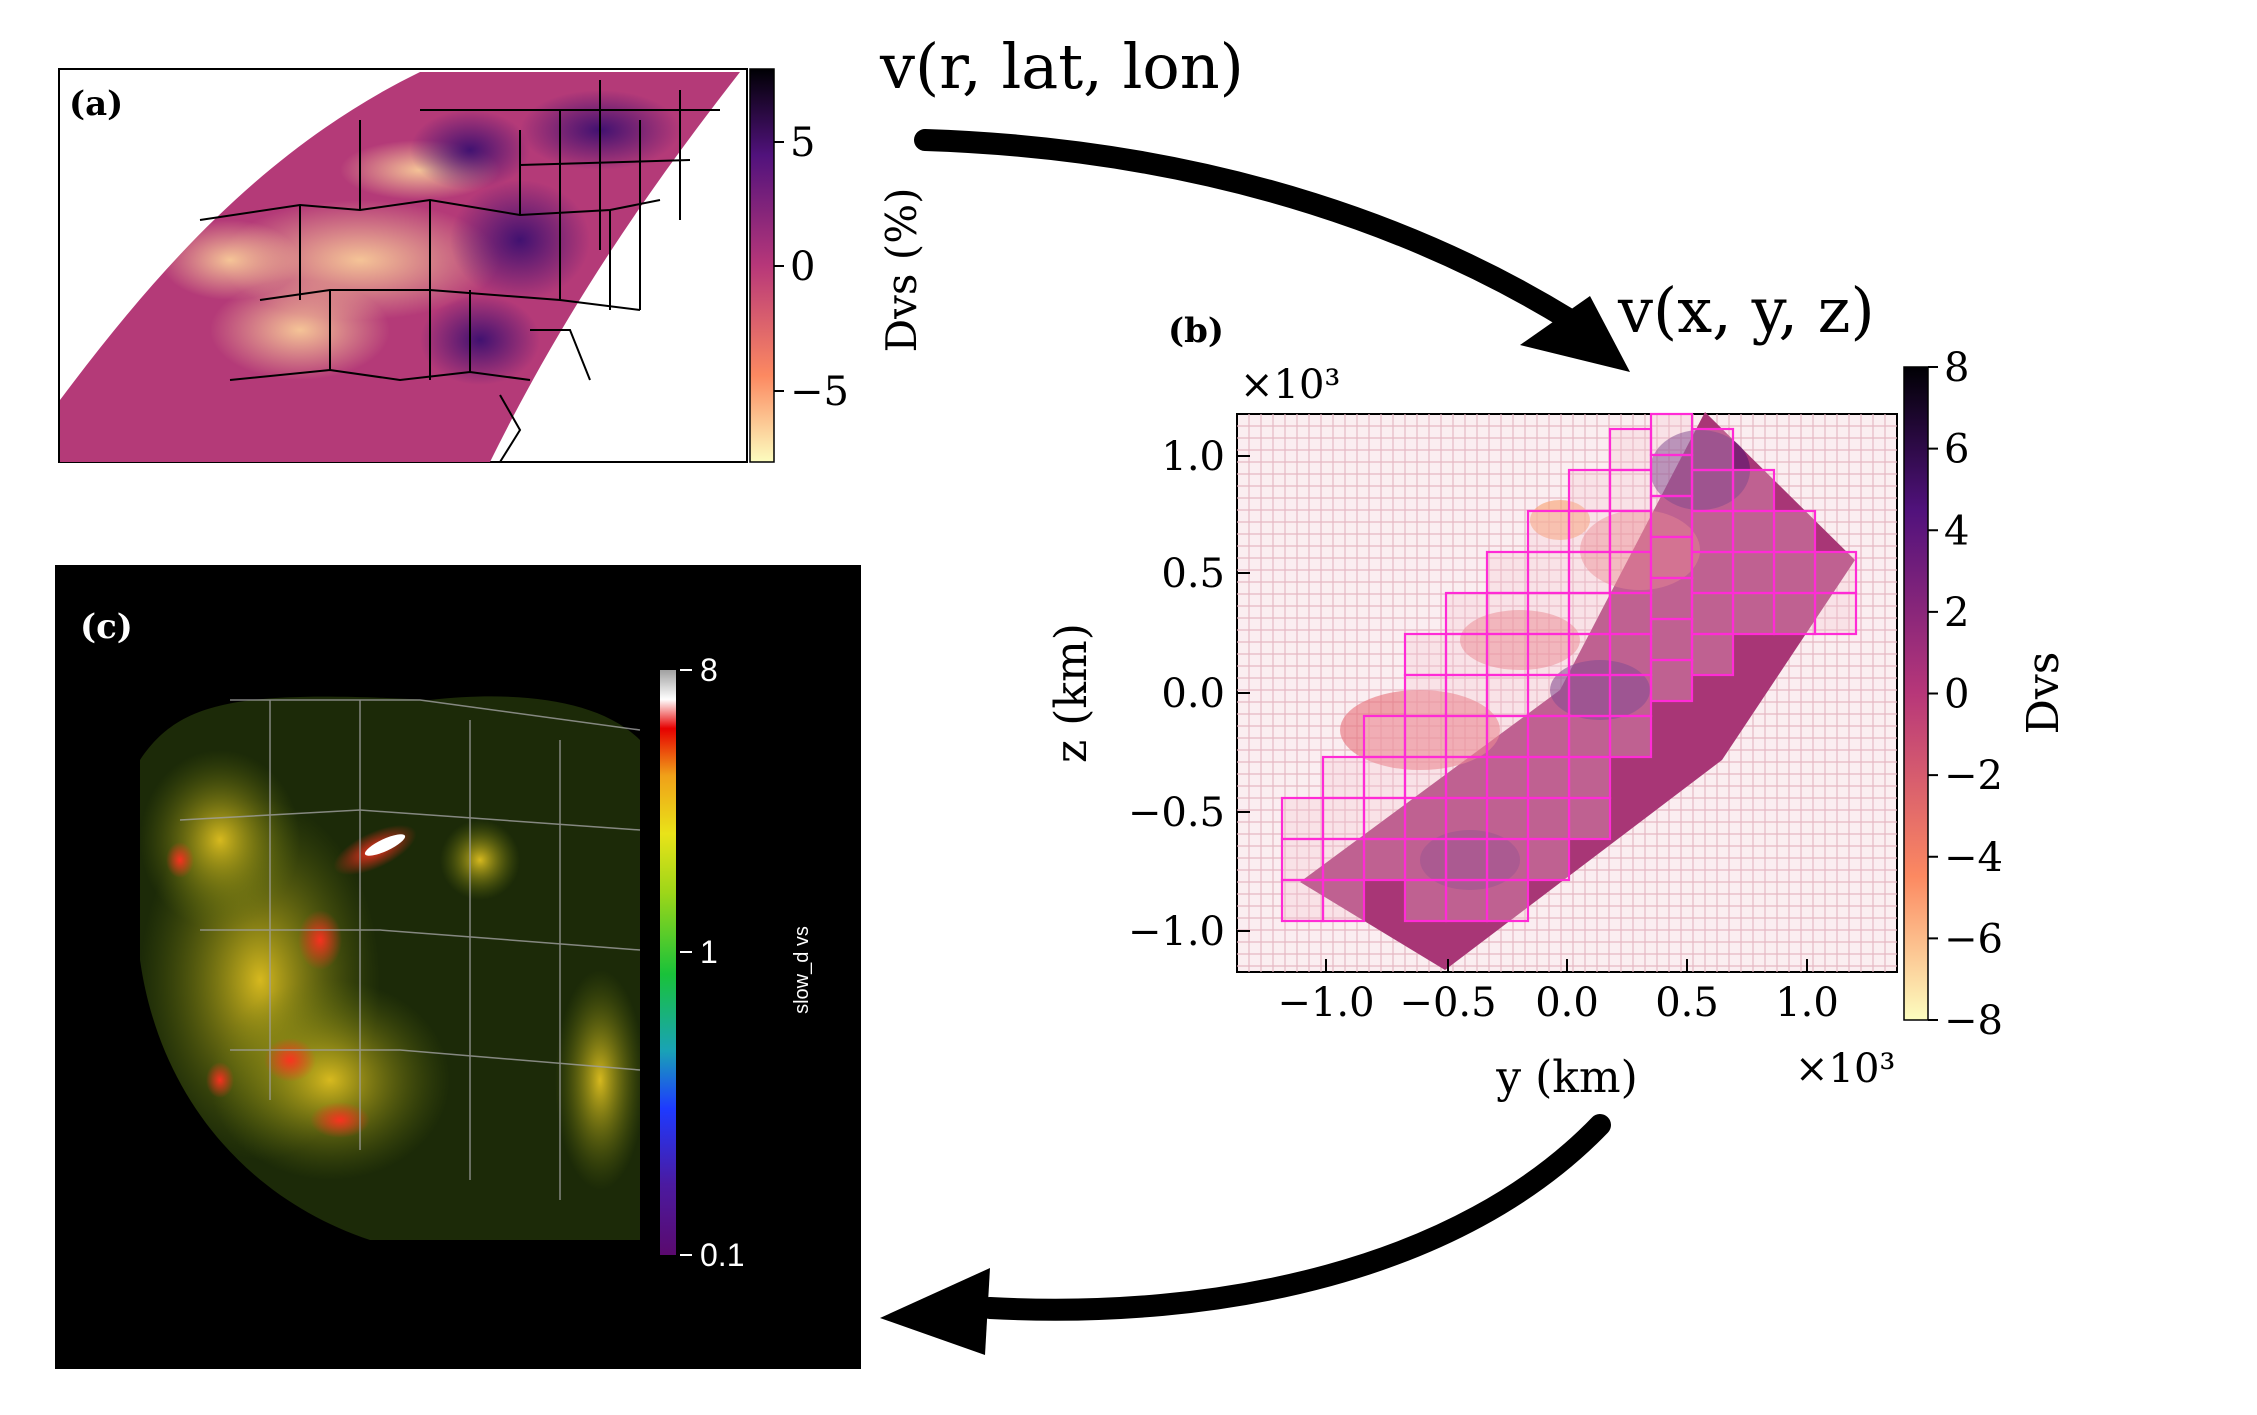  What do you see at coordinates (1071, 693) in the screenshot?
I see `panel-b-ylabel: z (km)` at bounding box center [1071, 693].